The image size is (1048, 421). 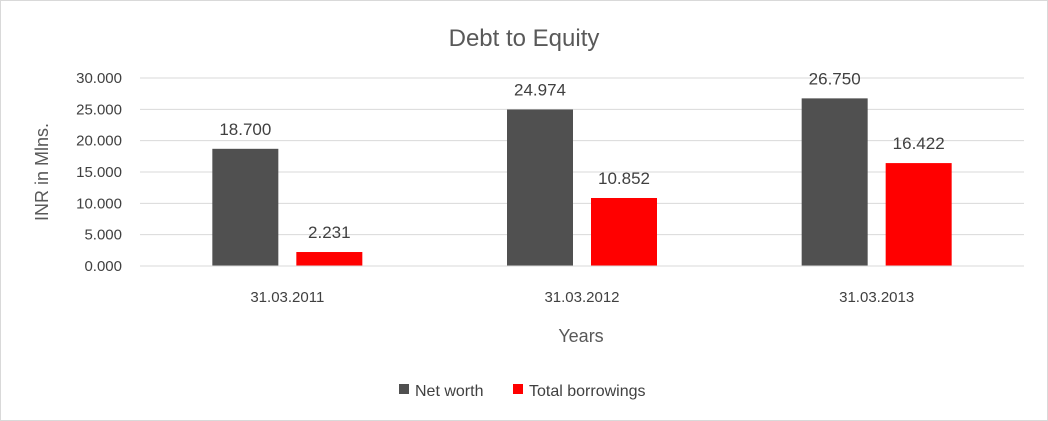 I want to click on y-tick-label: 25.000, so click(x=99, y=109).